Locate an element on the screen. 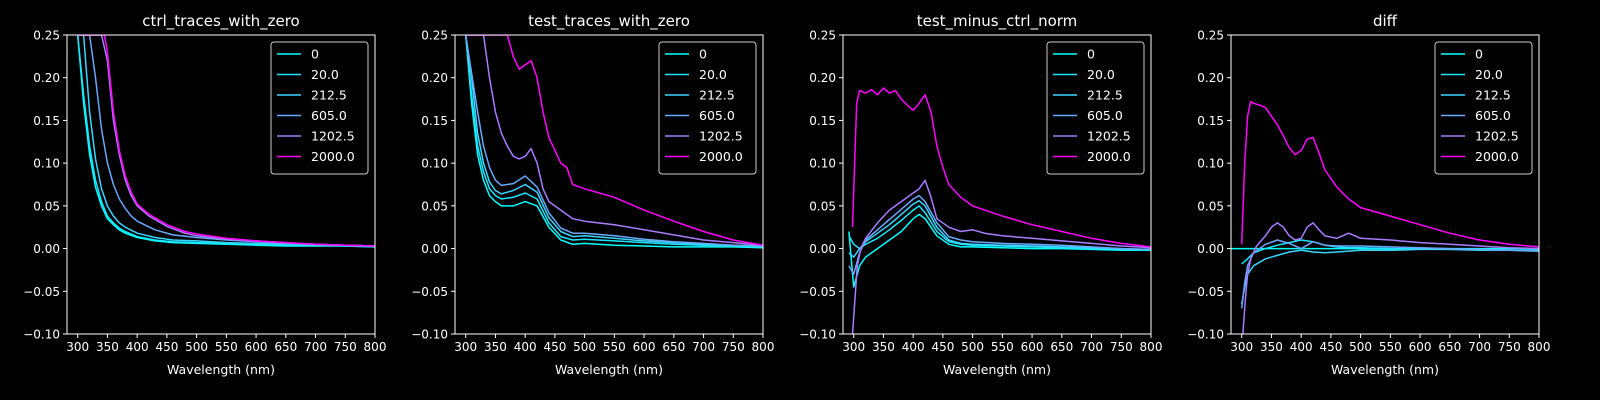 This screenshot has height=400, width=1600. chart-title: test_minus_ctrl_norm is located at coordinates (997, 21).